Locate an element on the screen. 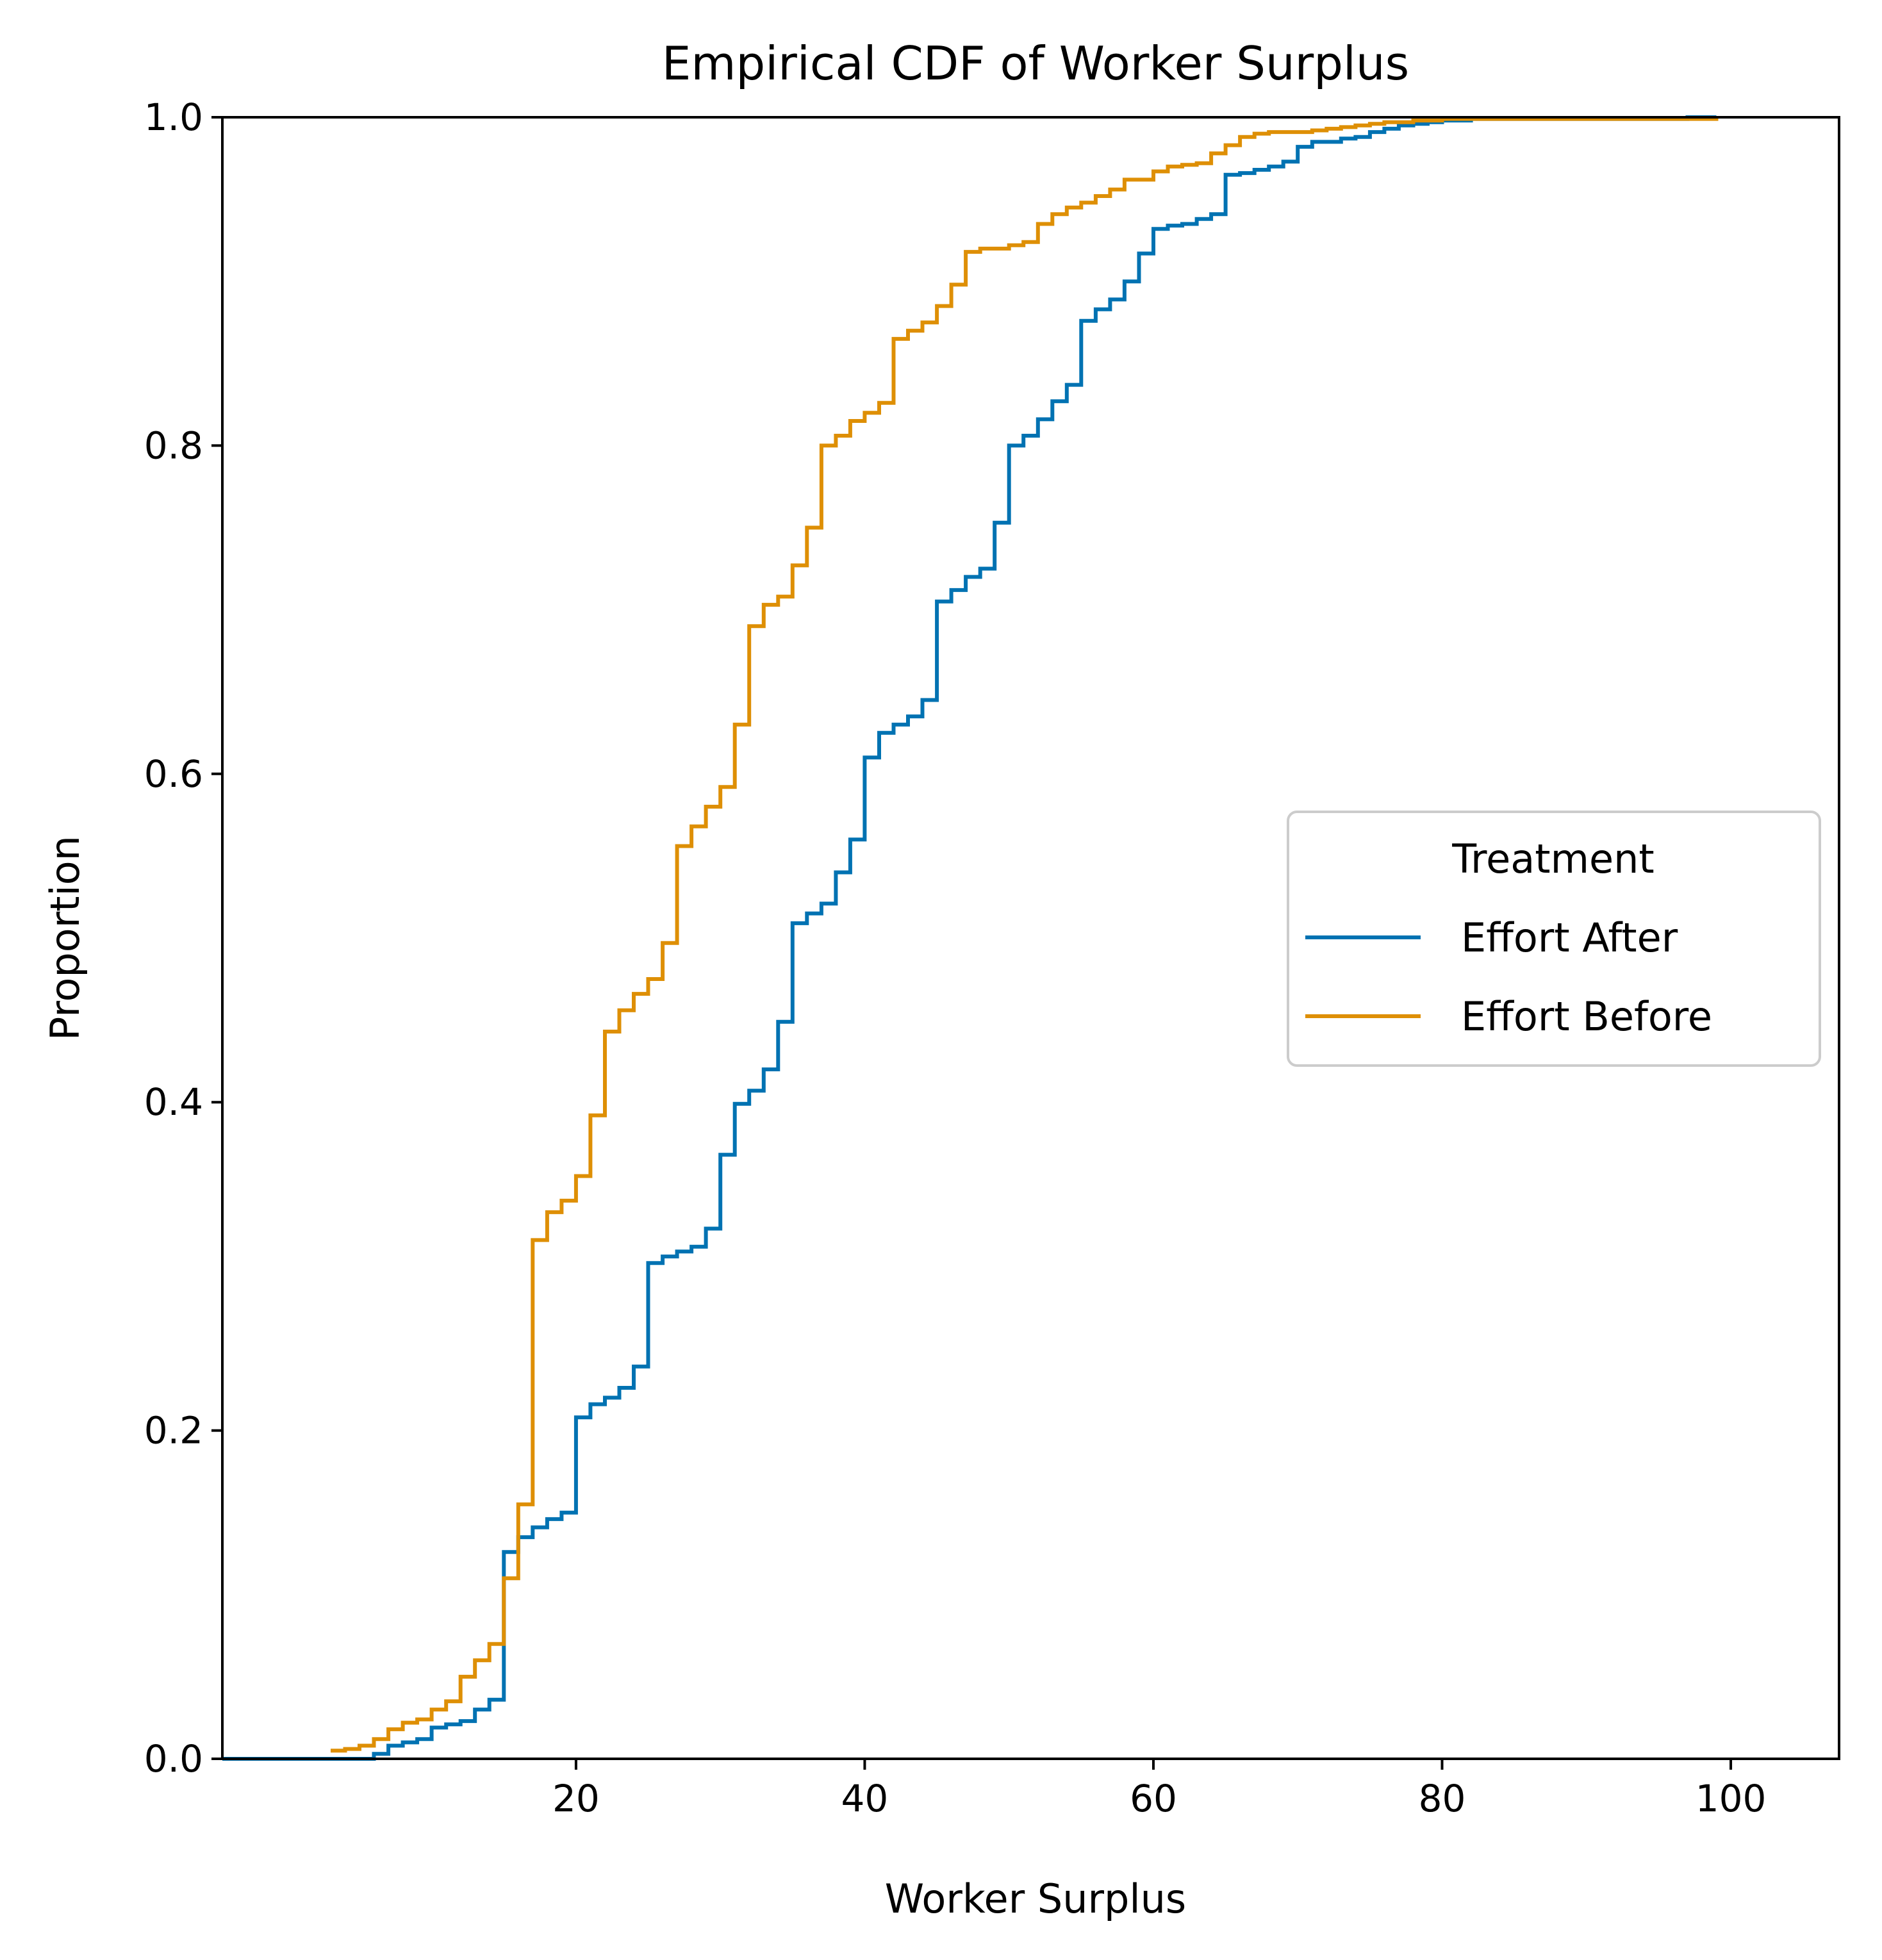 The width and height of the screenshot is (1882, 1960). x-axis: 20 40 60 80 100 is located at coordinates (1159, 1790).